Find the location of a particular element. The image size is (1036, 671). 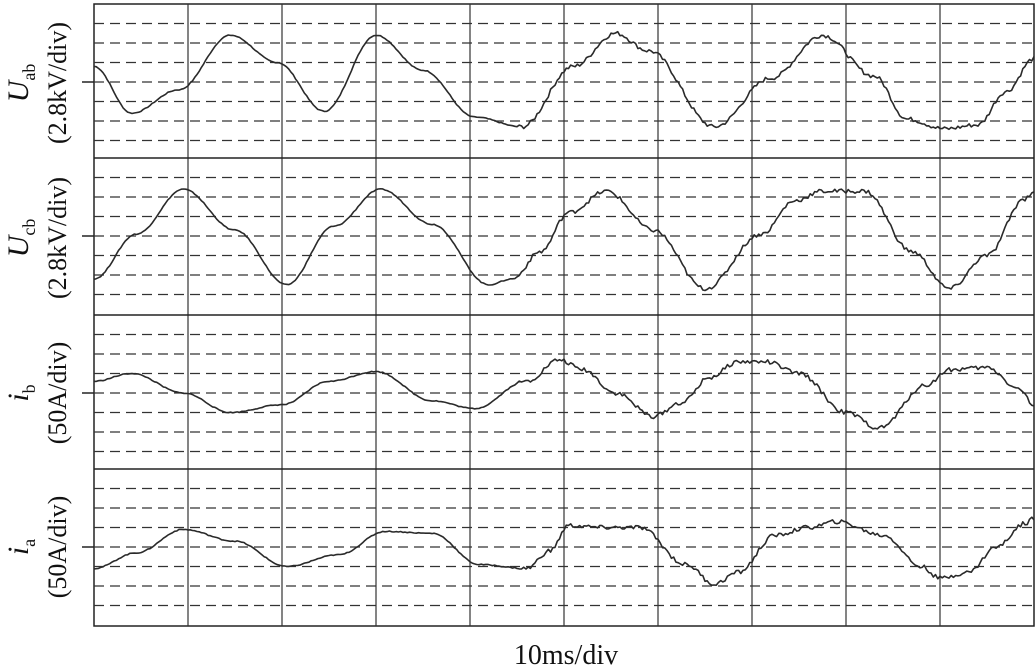

channel-label-ib: ib (50A/div) is located at coordinates (37, 393).